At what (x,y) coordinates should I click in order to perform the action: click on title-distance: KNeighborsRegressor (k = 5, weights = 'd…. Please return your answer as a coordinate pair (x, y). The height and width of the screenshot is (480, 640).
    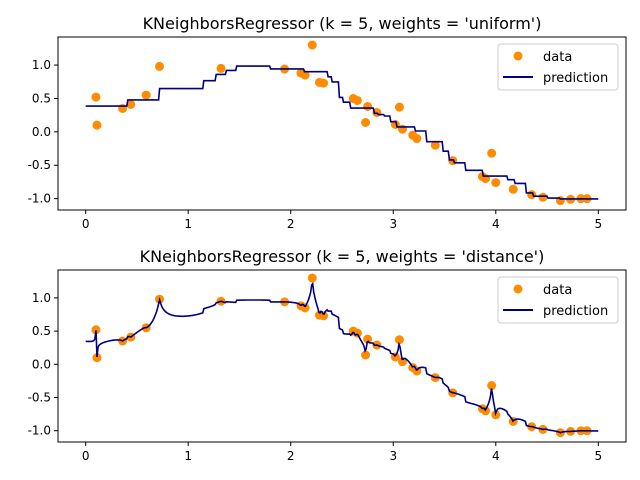
    Looking at the image, I should click on (342, 256).